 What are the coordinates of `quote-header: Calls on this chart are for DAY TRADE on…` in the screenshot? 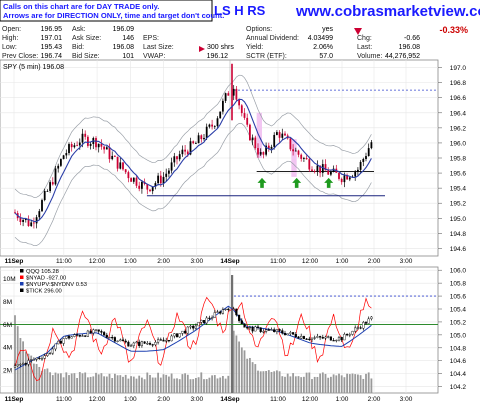 It's located at (240, 30).